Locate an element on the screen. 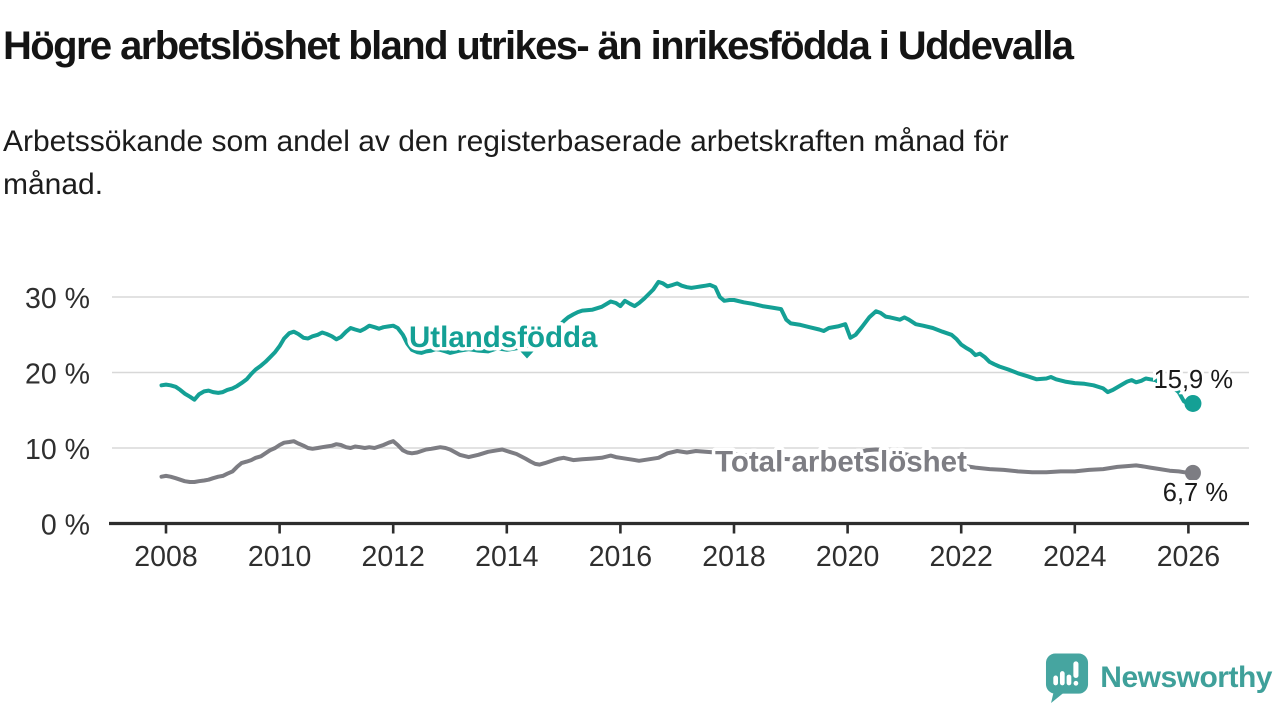 Image resolution: width=1280 pixels, height=720 pixels. series-line-total is located at coordinates (677, 461).